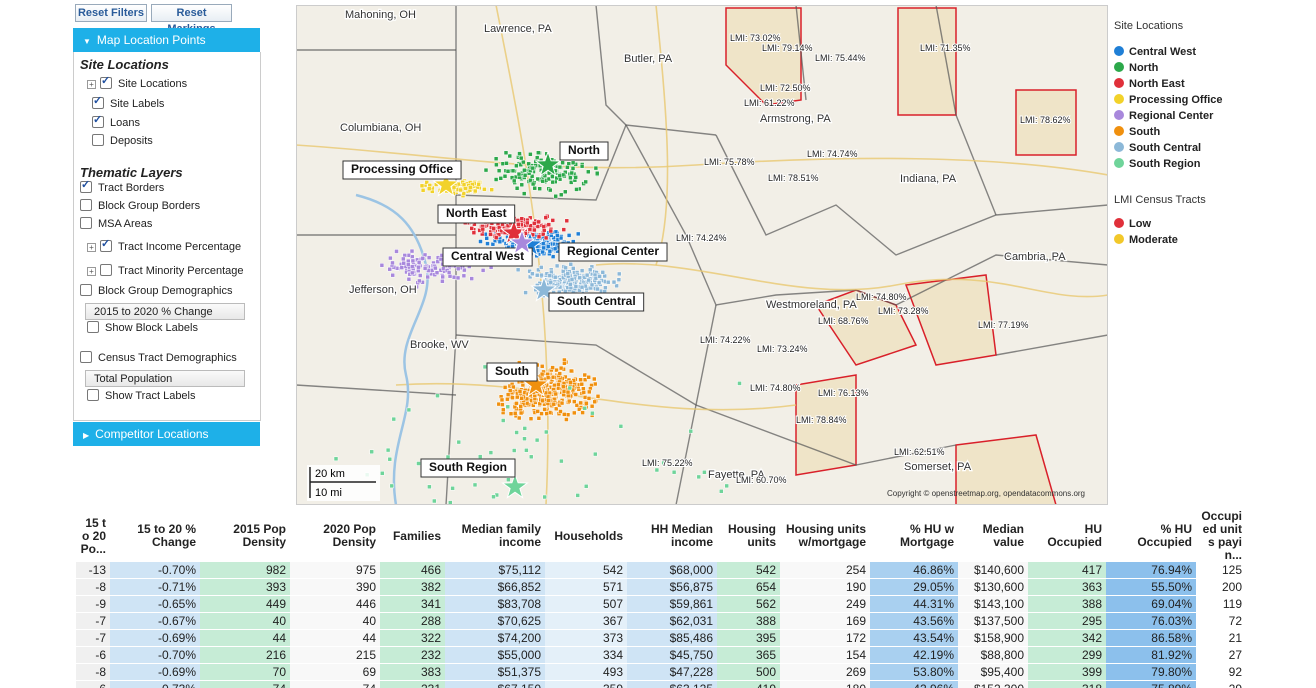  Describe the element at coordinates (1214, 224) in the screenshot. I see `legend-item: Low` at that location.